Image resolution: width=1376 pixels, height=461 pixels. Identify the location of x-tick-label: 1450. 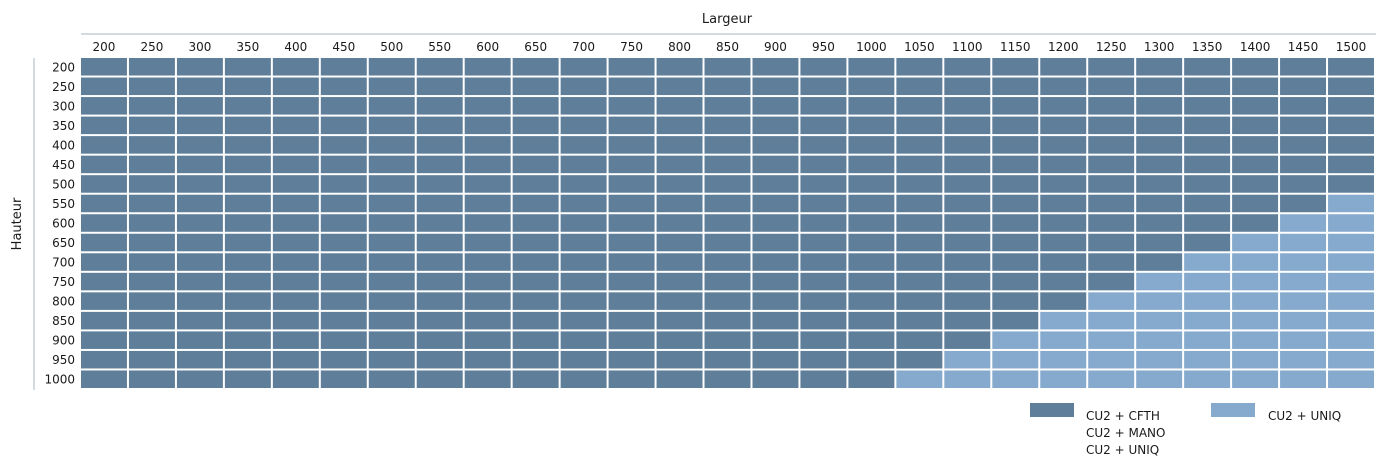
(1303, 47).